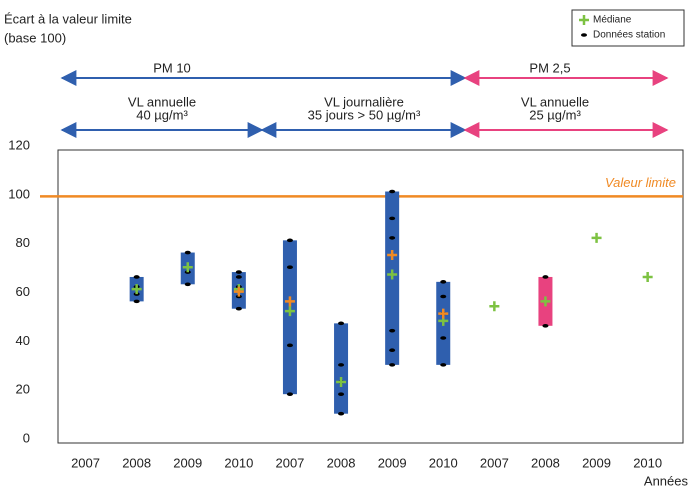 This screenshot has width=692, height=490. Describe the element at coordinates (35, 37) in the screenshot. I see `title: (base 100)` at that location.